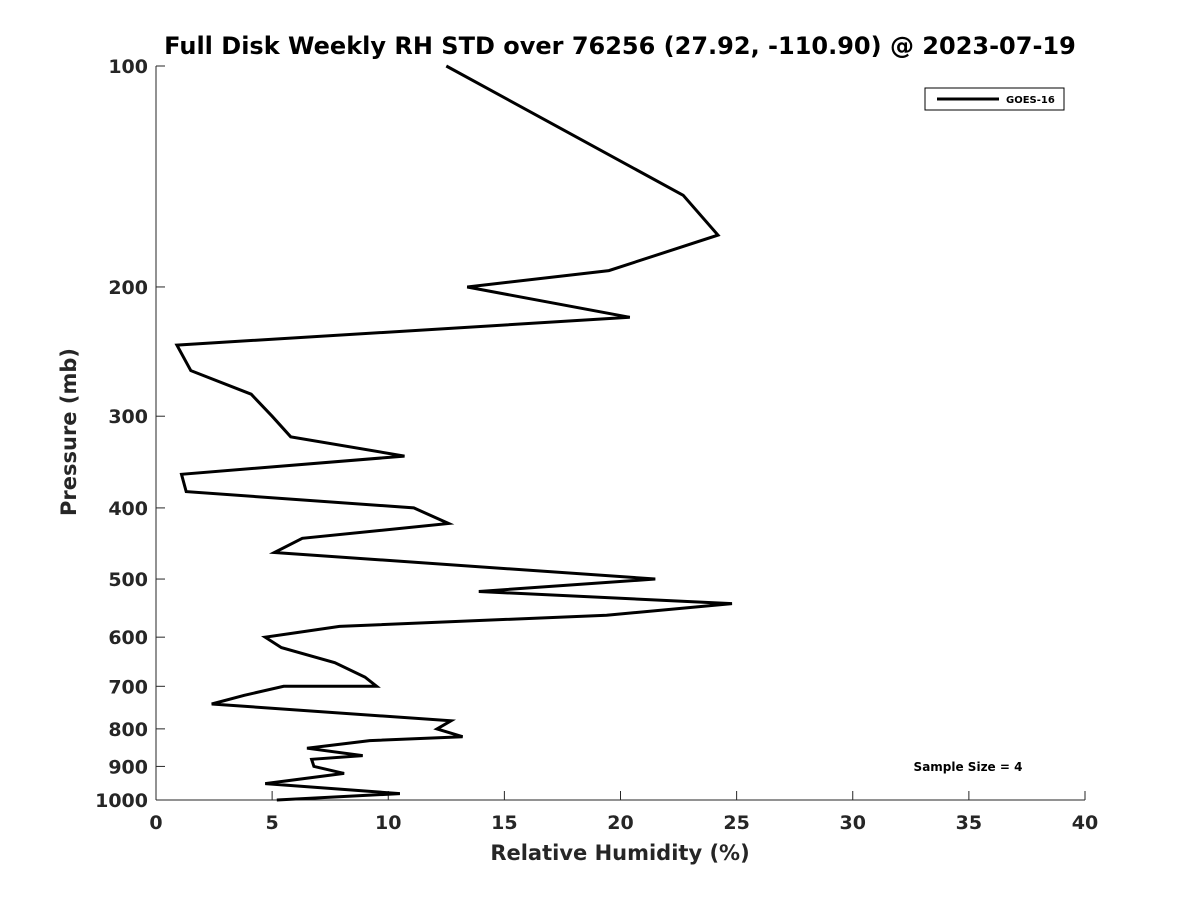  What do you see at coordinates (1030, 100) in the screenshot?
I see `legend-label-goes-16: GOES-16` at bounding box center [1030, 100].